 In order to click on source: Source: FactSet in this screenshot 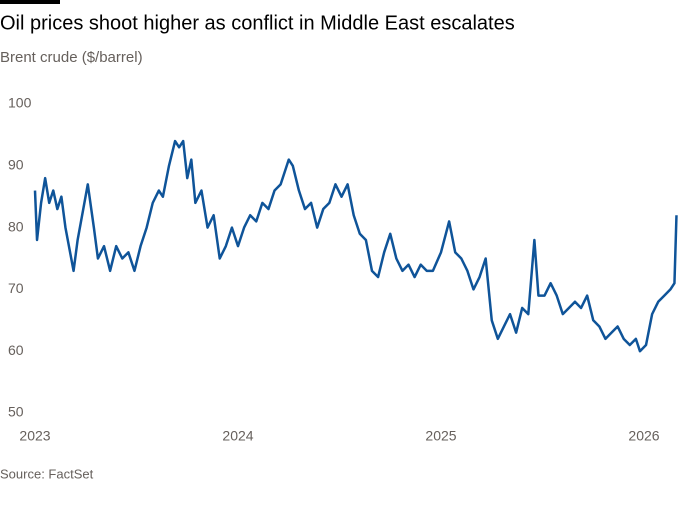, I will do `click(47, 473)`.